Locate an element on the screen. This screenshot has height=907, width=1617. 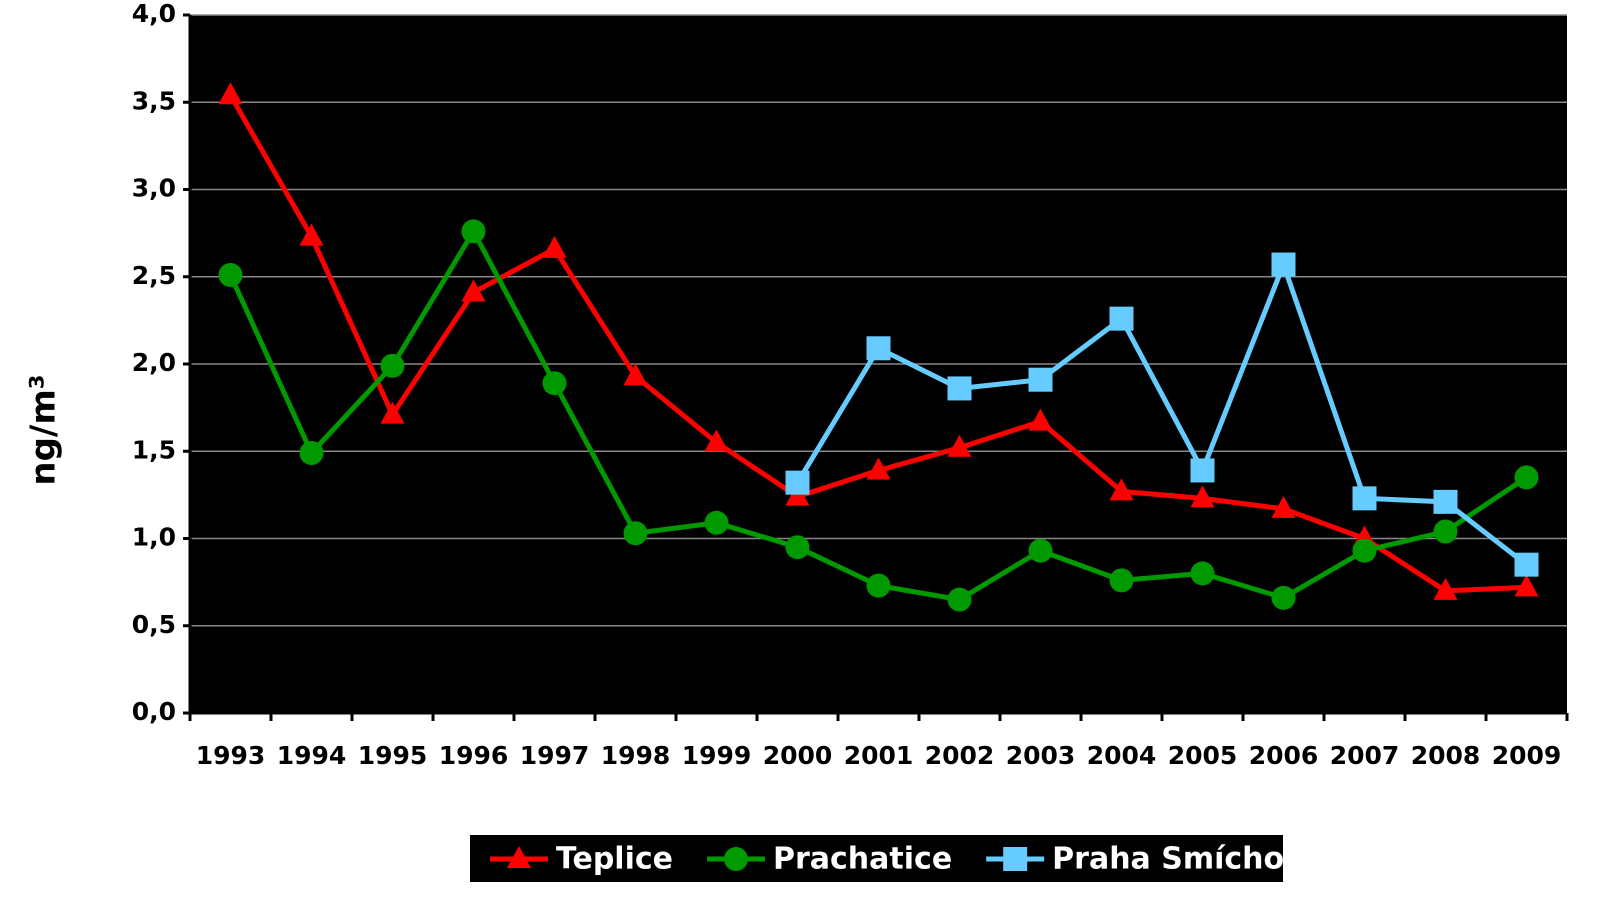
legend-label: Praha Smíchov is located at coordinates (1178, 859).